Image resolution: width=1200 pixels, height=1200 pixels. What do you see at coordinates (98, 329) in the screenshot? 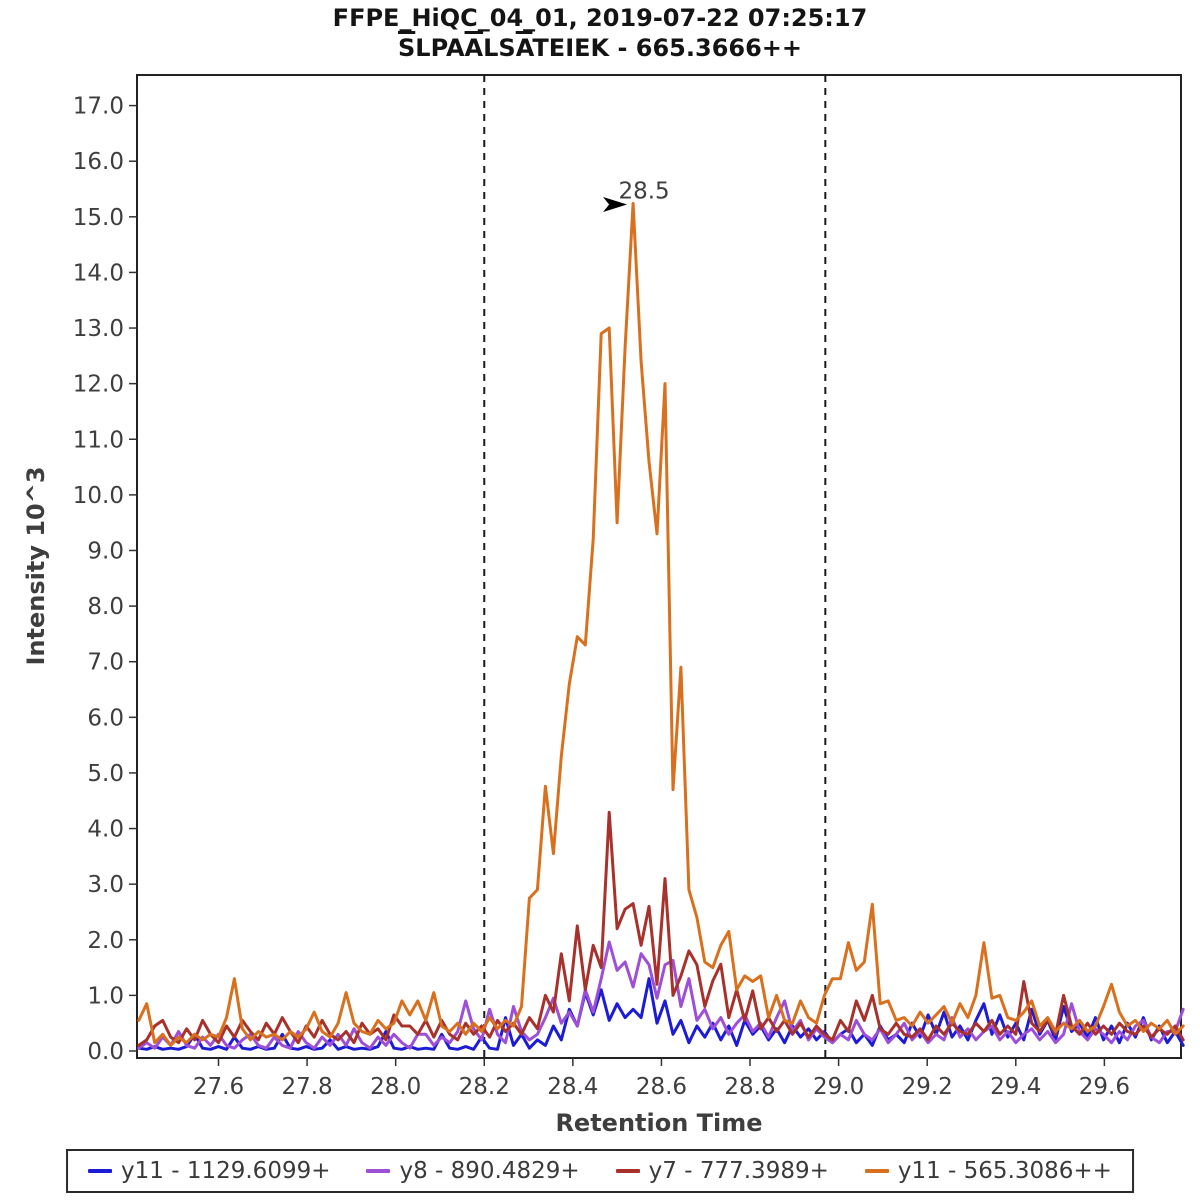
I see `y-tick-label: 13.0` at bounding box center [98, 329].